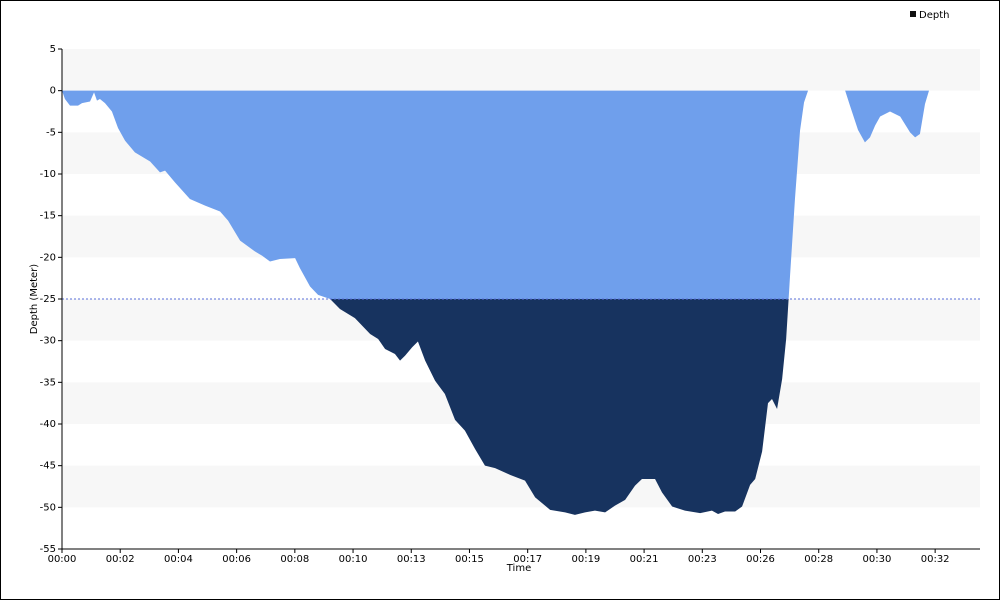 The height and width of the screenshot is (600, 1000). Describe the element at coordinates (518, 568) in the screenshot. I see `x-axis-label: Time` at that location.